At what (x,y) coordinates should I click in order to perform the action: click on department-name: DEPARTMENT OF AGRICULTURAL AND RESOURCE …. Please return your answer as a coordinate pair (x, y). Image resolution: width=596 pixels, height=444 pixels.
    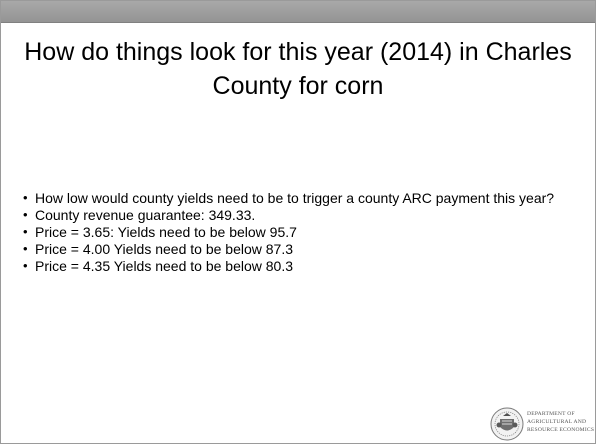
    Looking at the image, I should click on (561, 422).